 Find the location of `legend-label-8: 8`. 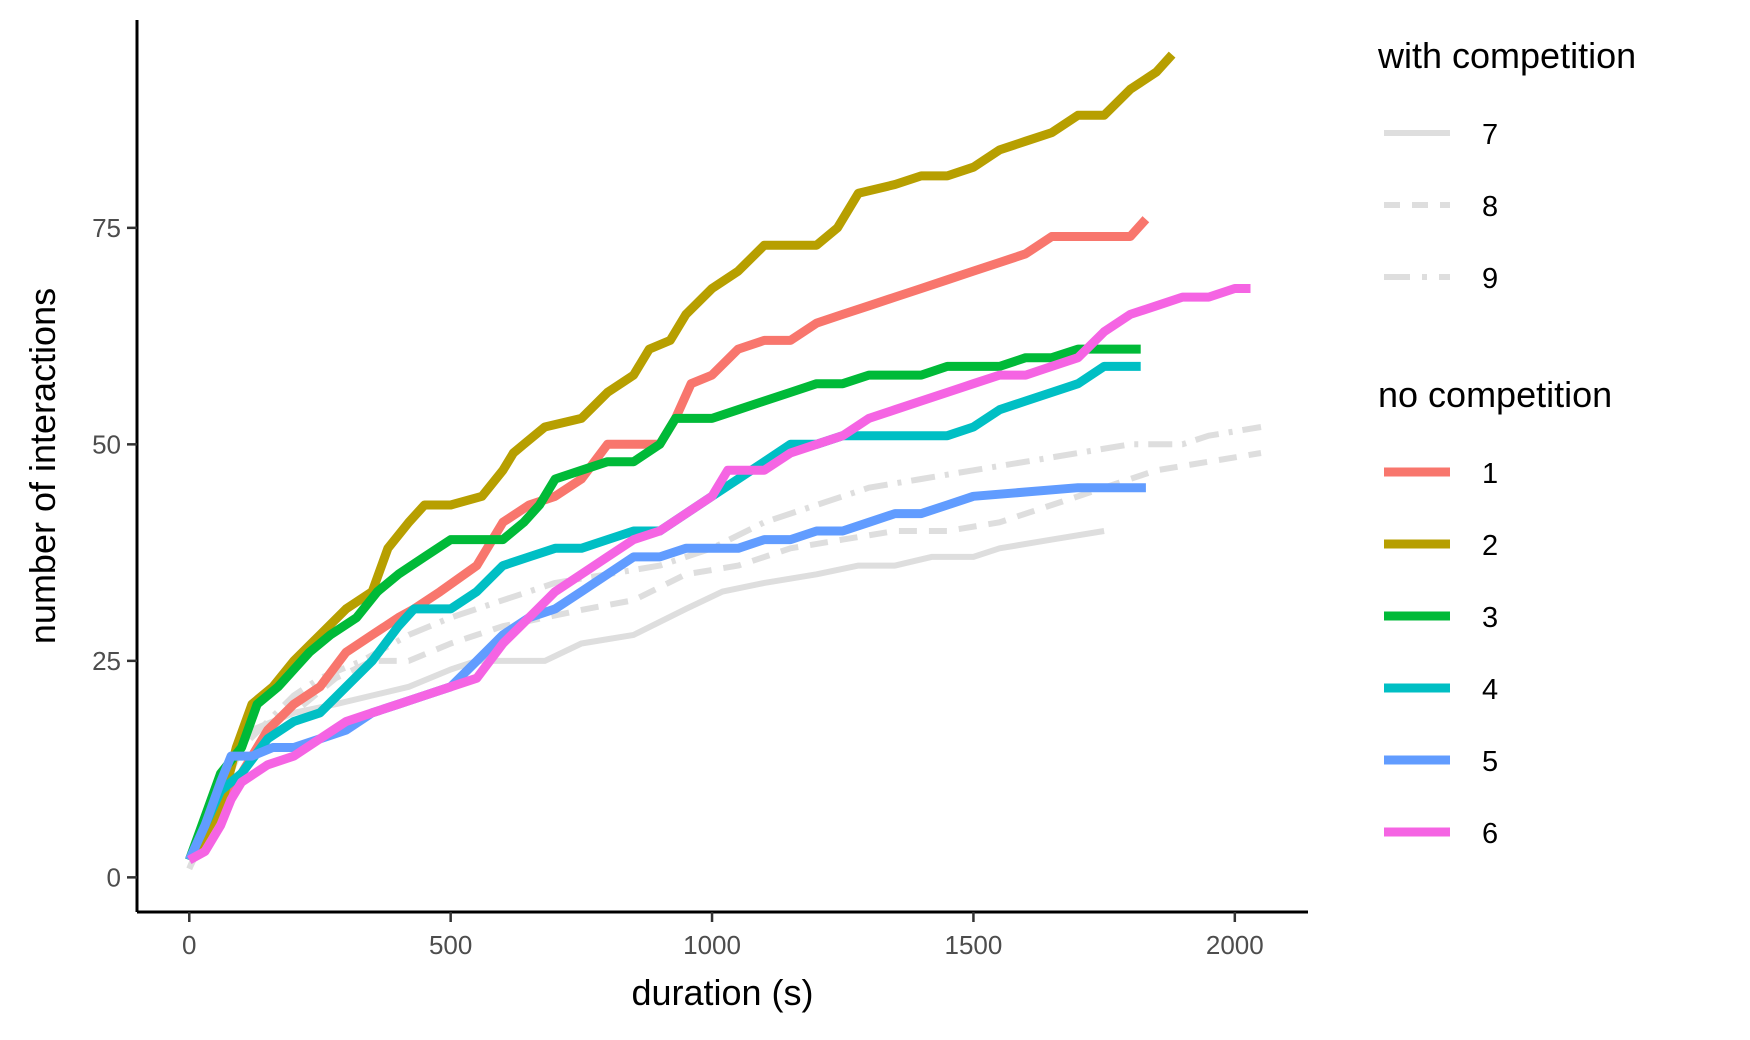

legend-label-8: 8 is located at coordinates (1490, 207).